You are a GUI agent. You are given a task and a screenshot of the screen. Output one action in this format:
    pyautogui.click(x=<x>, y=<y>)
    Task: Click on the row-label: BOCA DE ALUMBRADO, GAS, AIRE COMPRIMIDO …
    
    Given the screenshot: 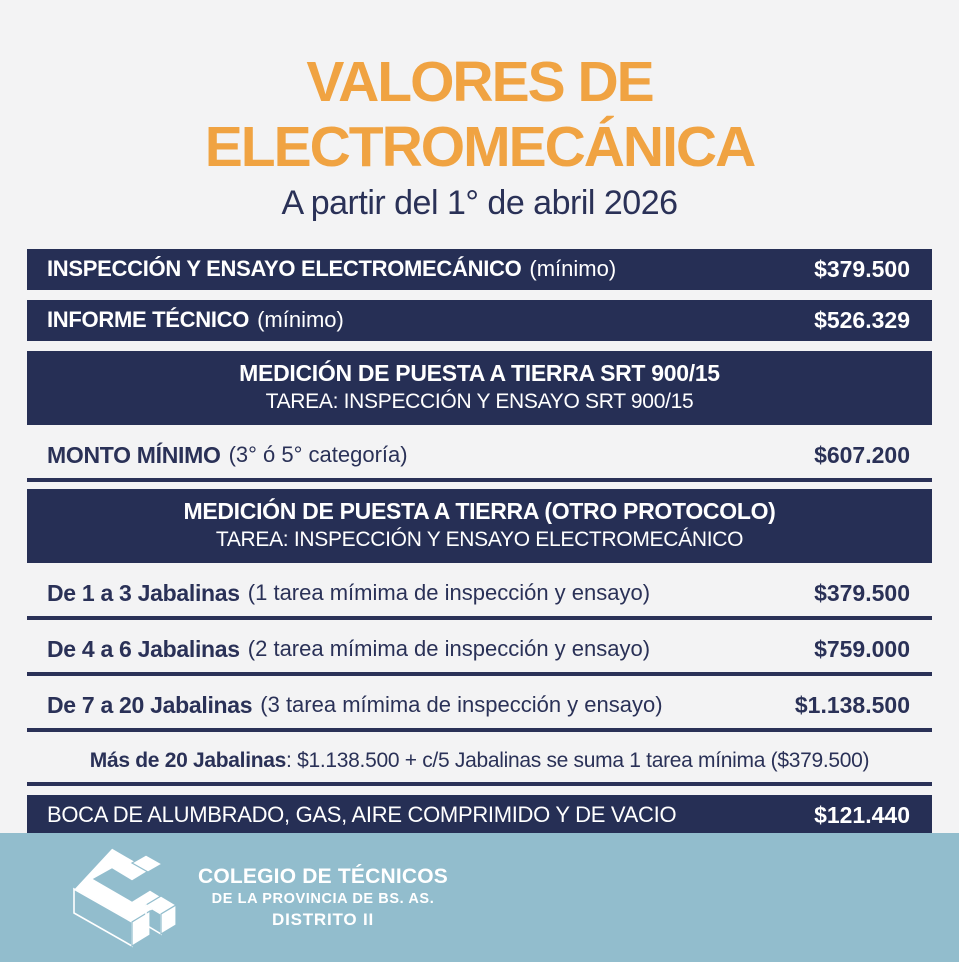 What is the action you would take?
    pyautogui.click(x=362, y=815)
    